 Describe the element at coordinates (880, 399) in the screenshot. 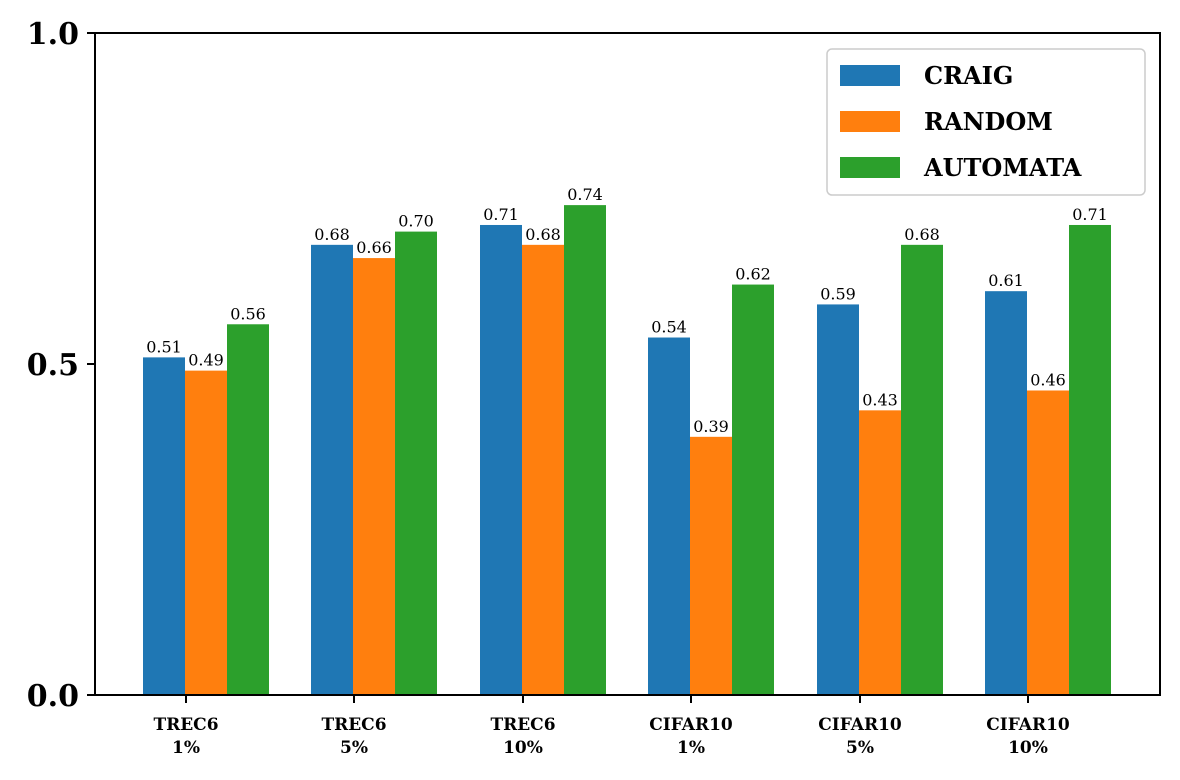

I see `bar-value-label: 0.43` at that location.